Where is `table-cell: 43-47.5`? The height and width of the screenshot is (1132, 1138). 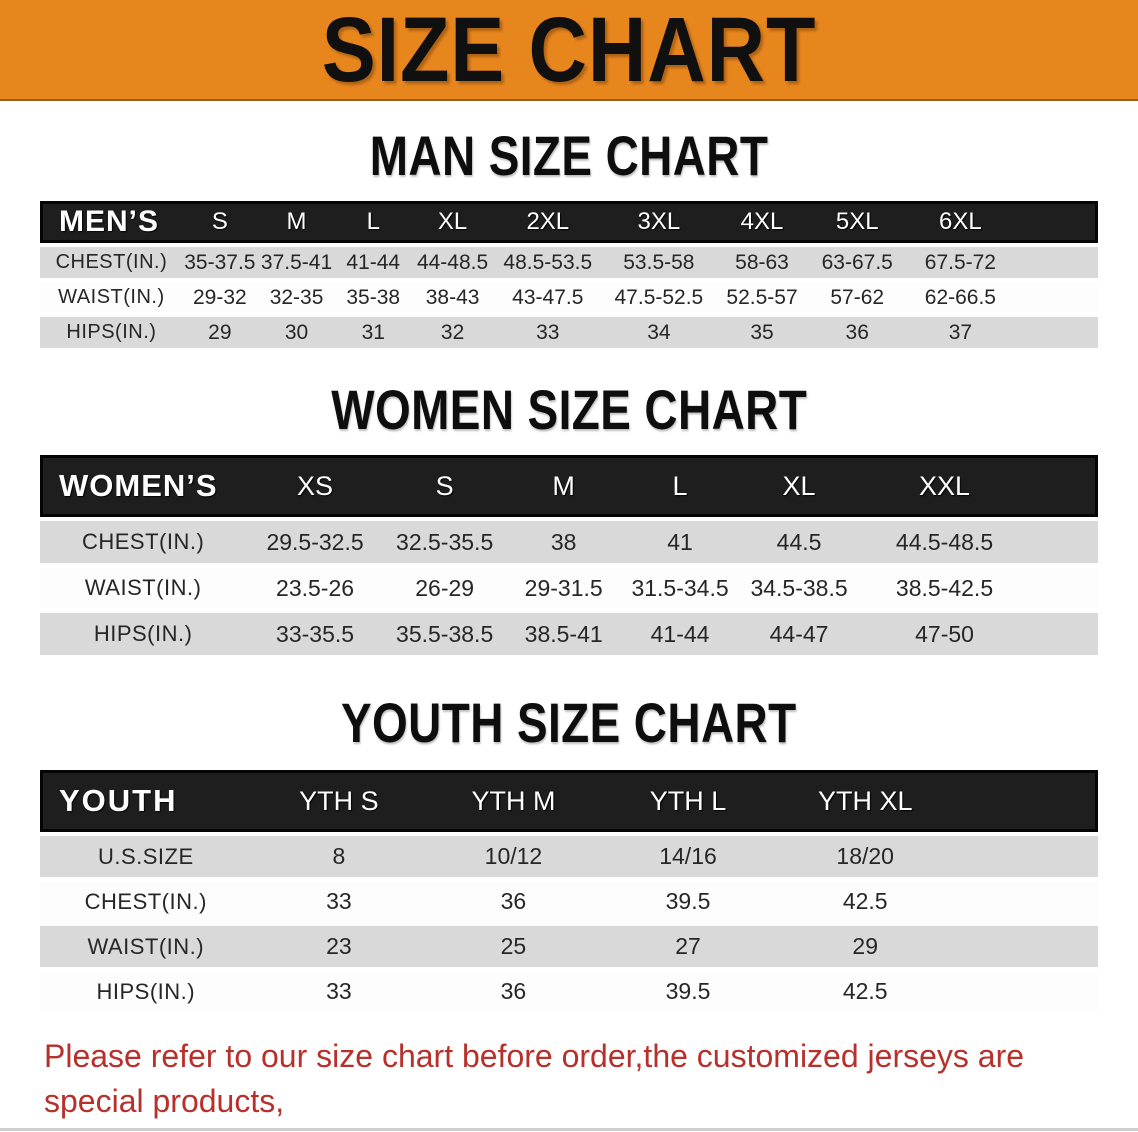
table-cell: 43-47.5 is located at coordinates (547, 297).